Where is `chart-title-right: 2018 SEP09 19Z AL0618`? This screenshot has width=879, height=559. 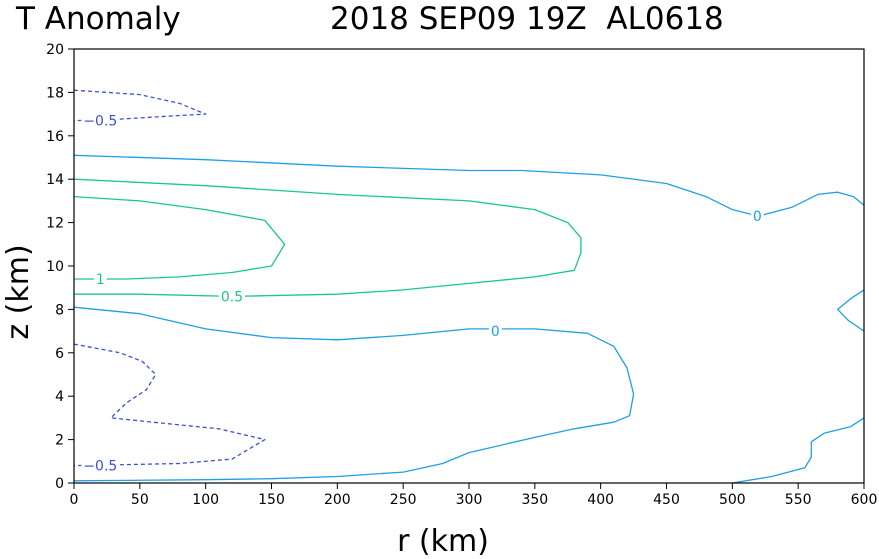
chart-title-right: 2018 SEP09 19Z AL0618 is located at coordinates (527, 19).